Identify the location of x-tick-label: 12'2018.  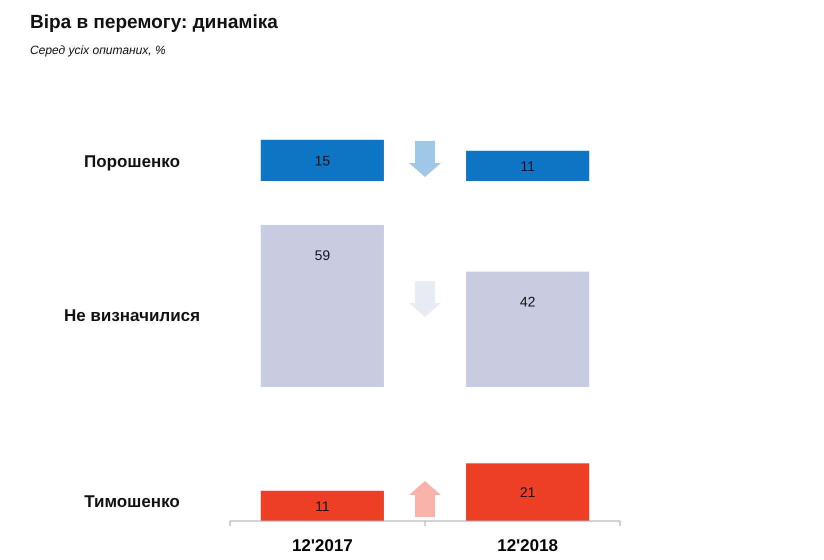
(527, 545).